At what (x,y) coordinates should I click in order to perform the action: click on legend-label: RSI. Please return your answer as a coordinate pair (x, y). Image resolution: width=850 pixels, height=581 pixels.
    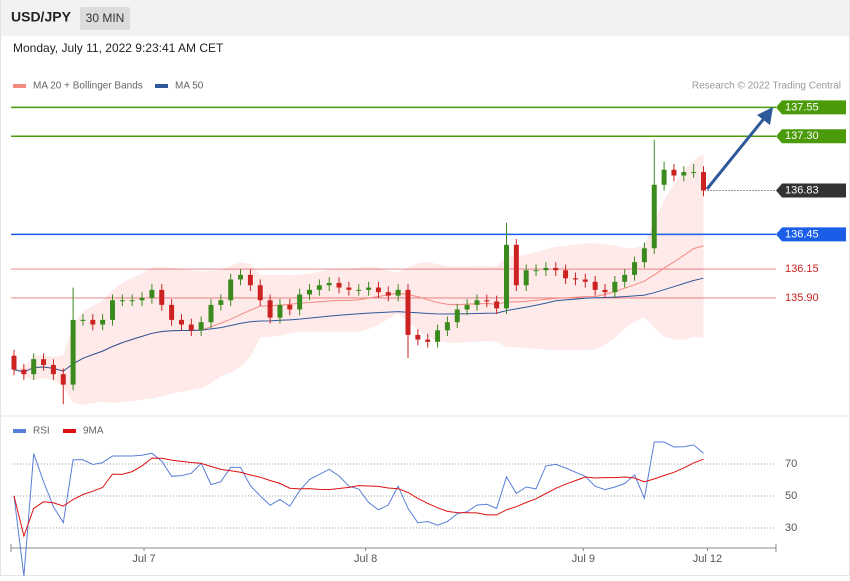
    Looking at the image, I should click on (41, 431).